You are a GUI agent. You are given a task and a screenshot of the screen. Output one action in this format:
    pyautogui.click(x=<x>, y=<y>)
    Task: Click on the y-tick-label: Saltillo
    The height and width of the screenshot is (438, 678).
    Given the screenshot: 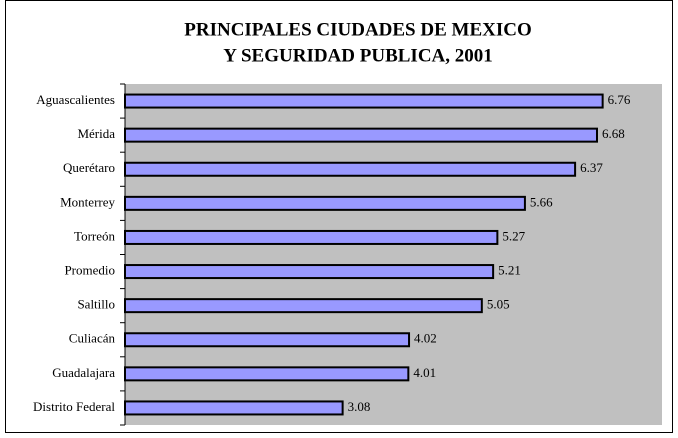 What is the action you would take?
    pyautogui.click(x=96, y=304)
    